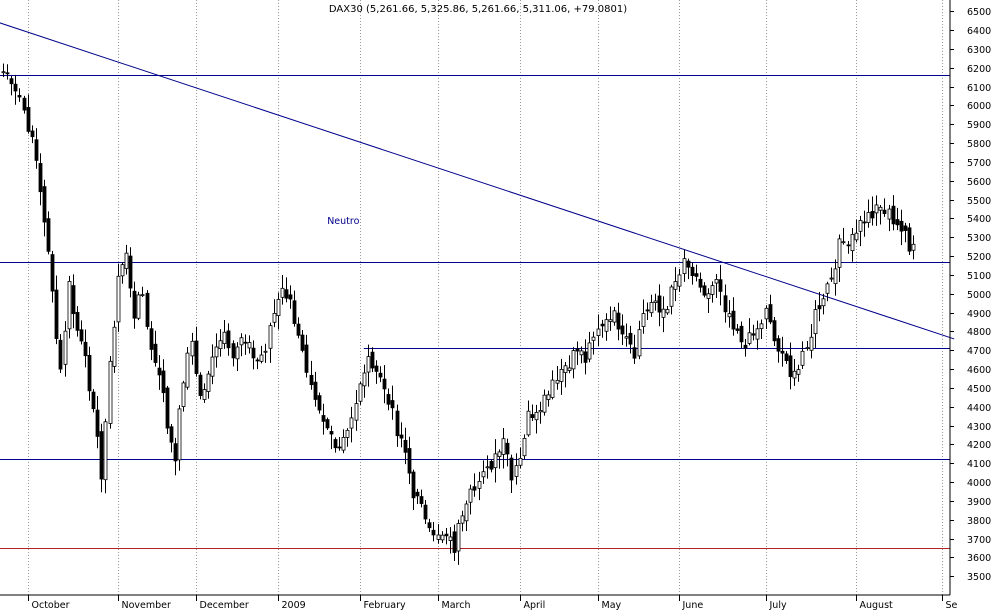  Describe the element at coordinates (456, 605) in the screenshot. I see `month-label: March` at that location.